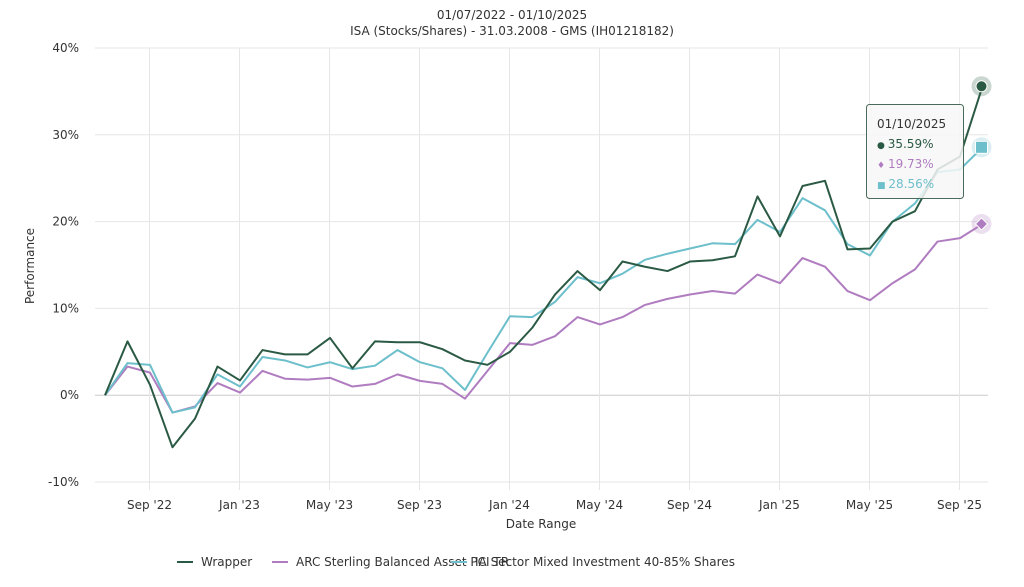  I want to click on x-axis-title: Date Range, so click(541, 524).